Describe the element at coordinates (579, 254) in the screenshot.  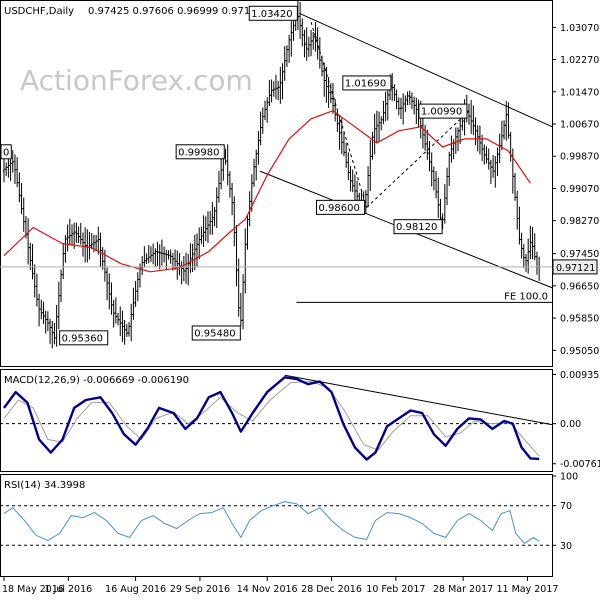
I see `price-y-tick-label: 0.97450` at that location.